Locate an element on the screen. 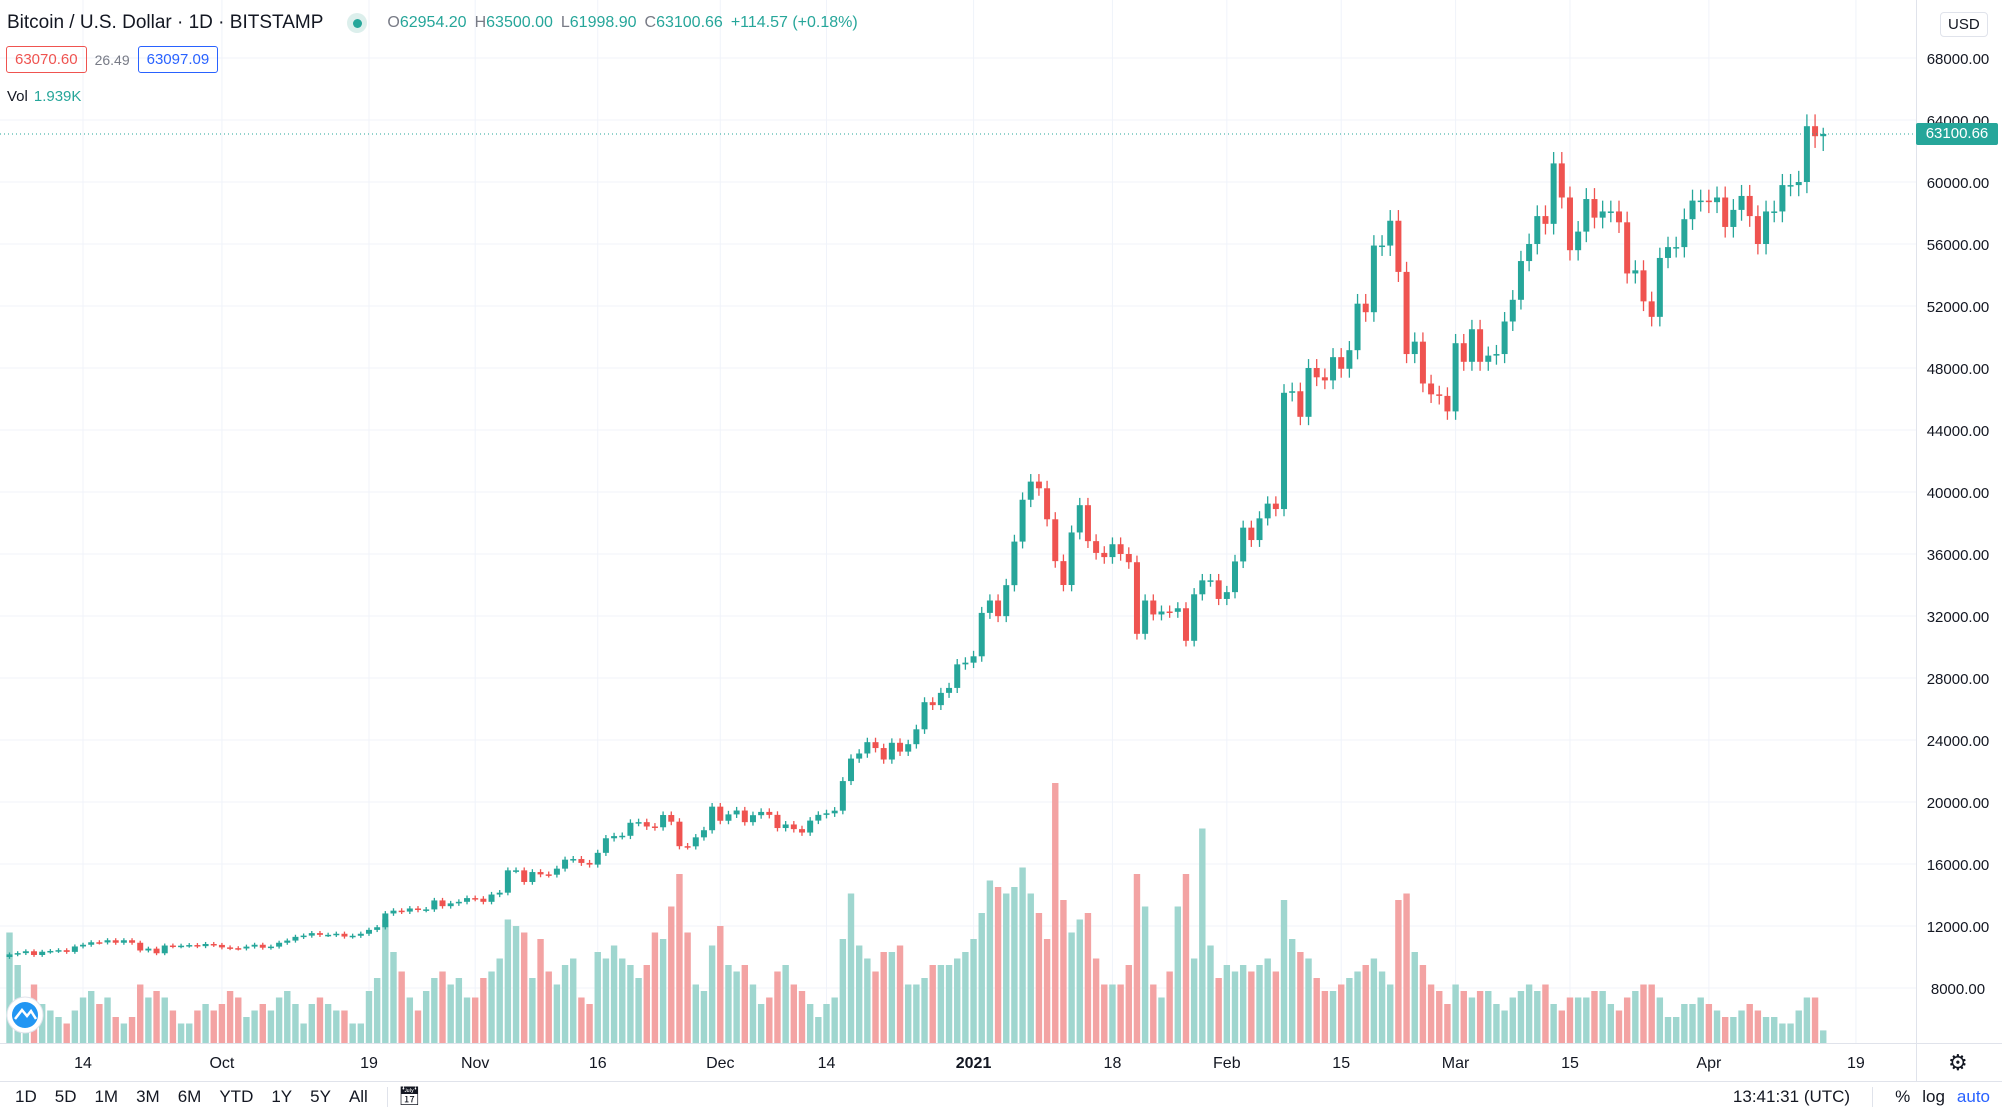 This screenshot has width=2002, height=1111. volume-label: Vol is located at coordinates (17, 96).